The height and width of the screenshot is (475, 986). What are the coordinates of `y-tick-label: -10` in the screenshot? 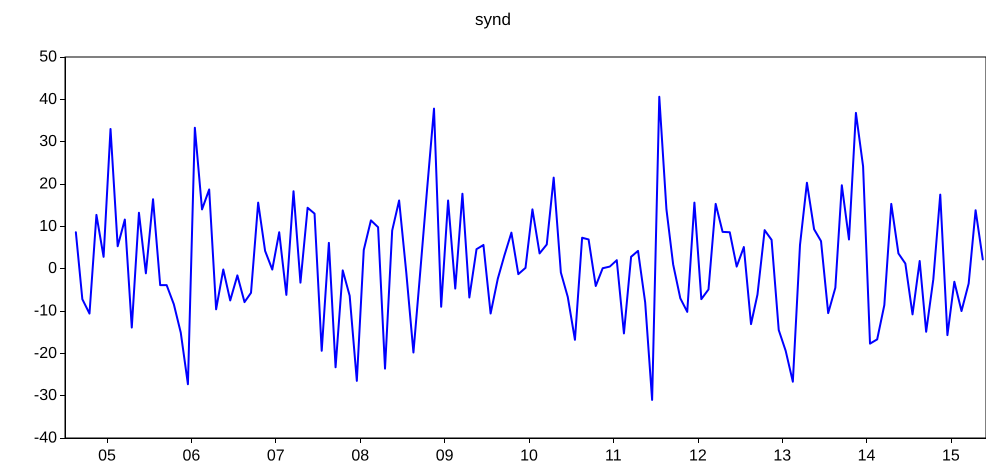 It's located at (46, 311).